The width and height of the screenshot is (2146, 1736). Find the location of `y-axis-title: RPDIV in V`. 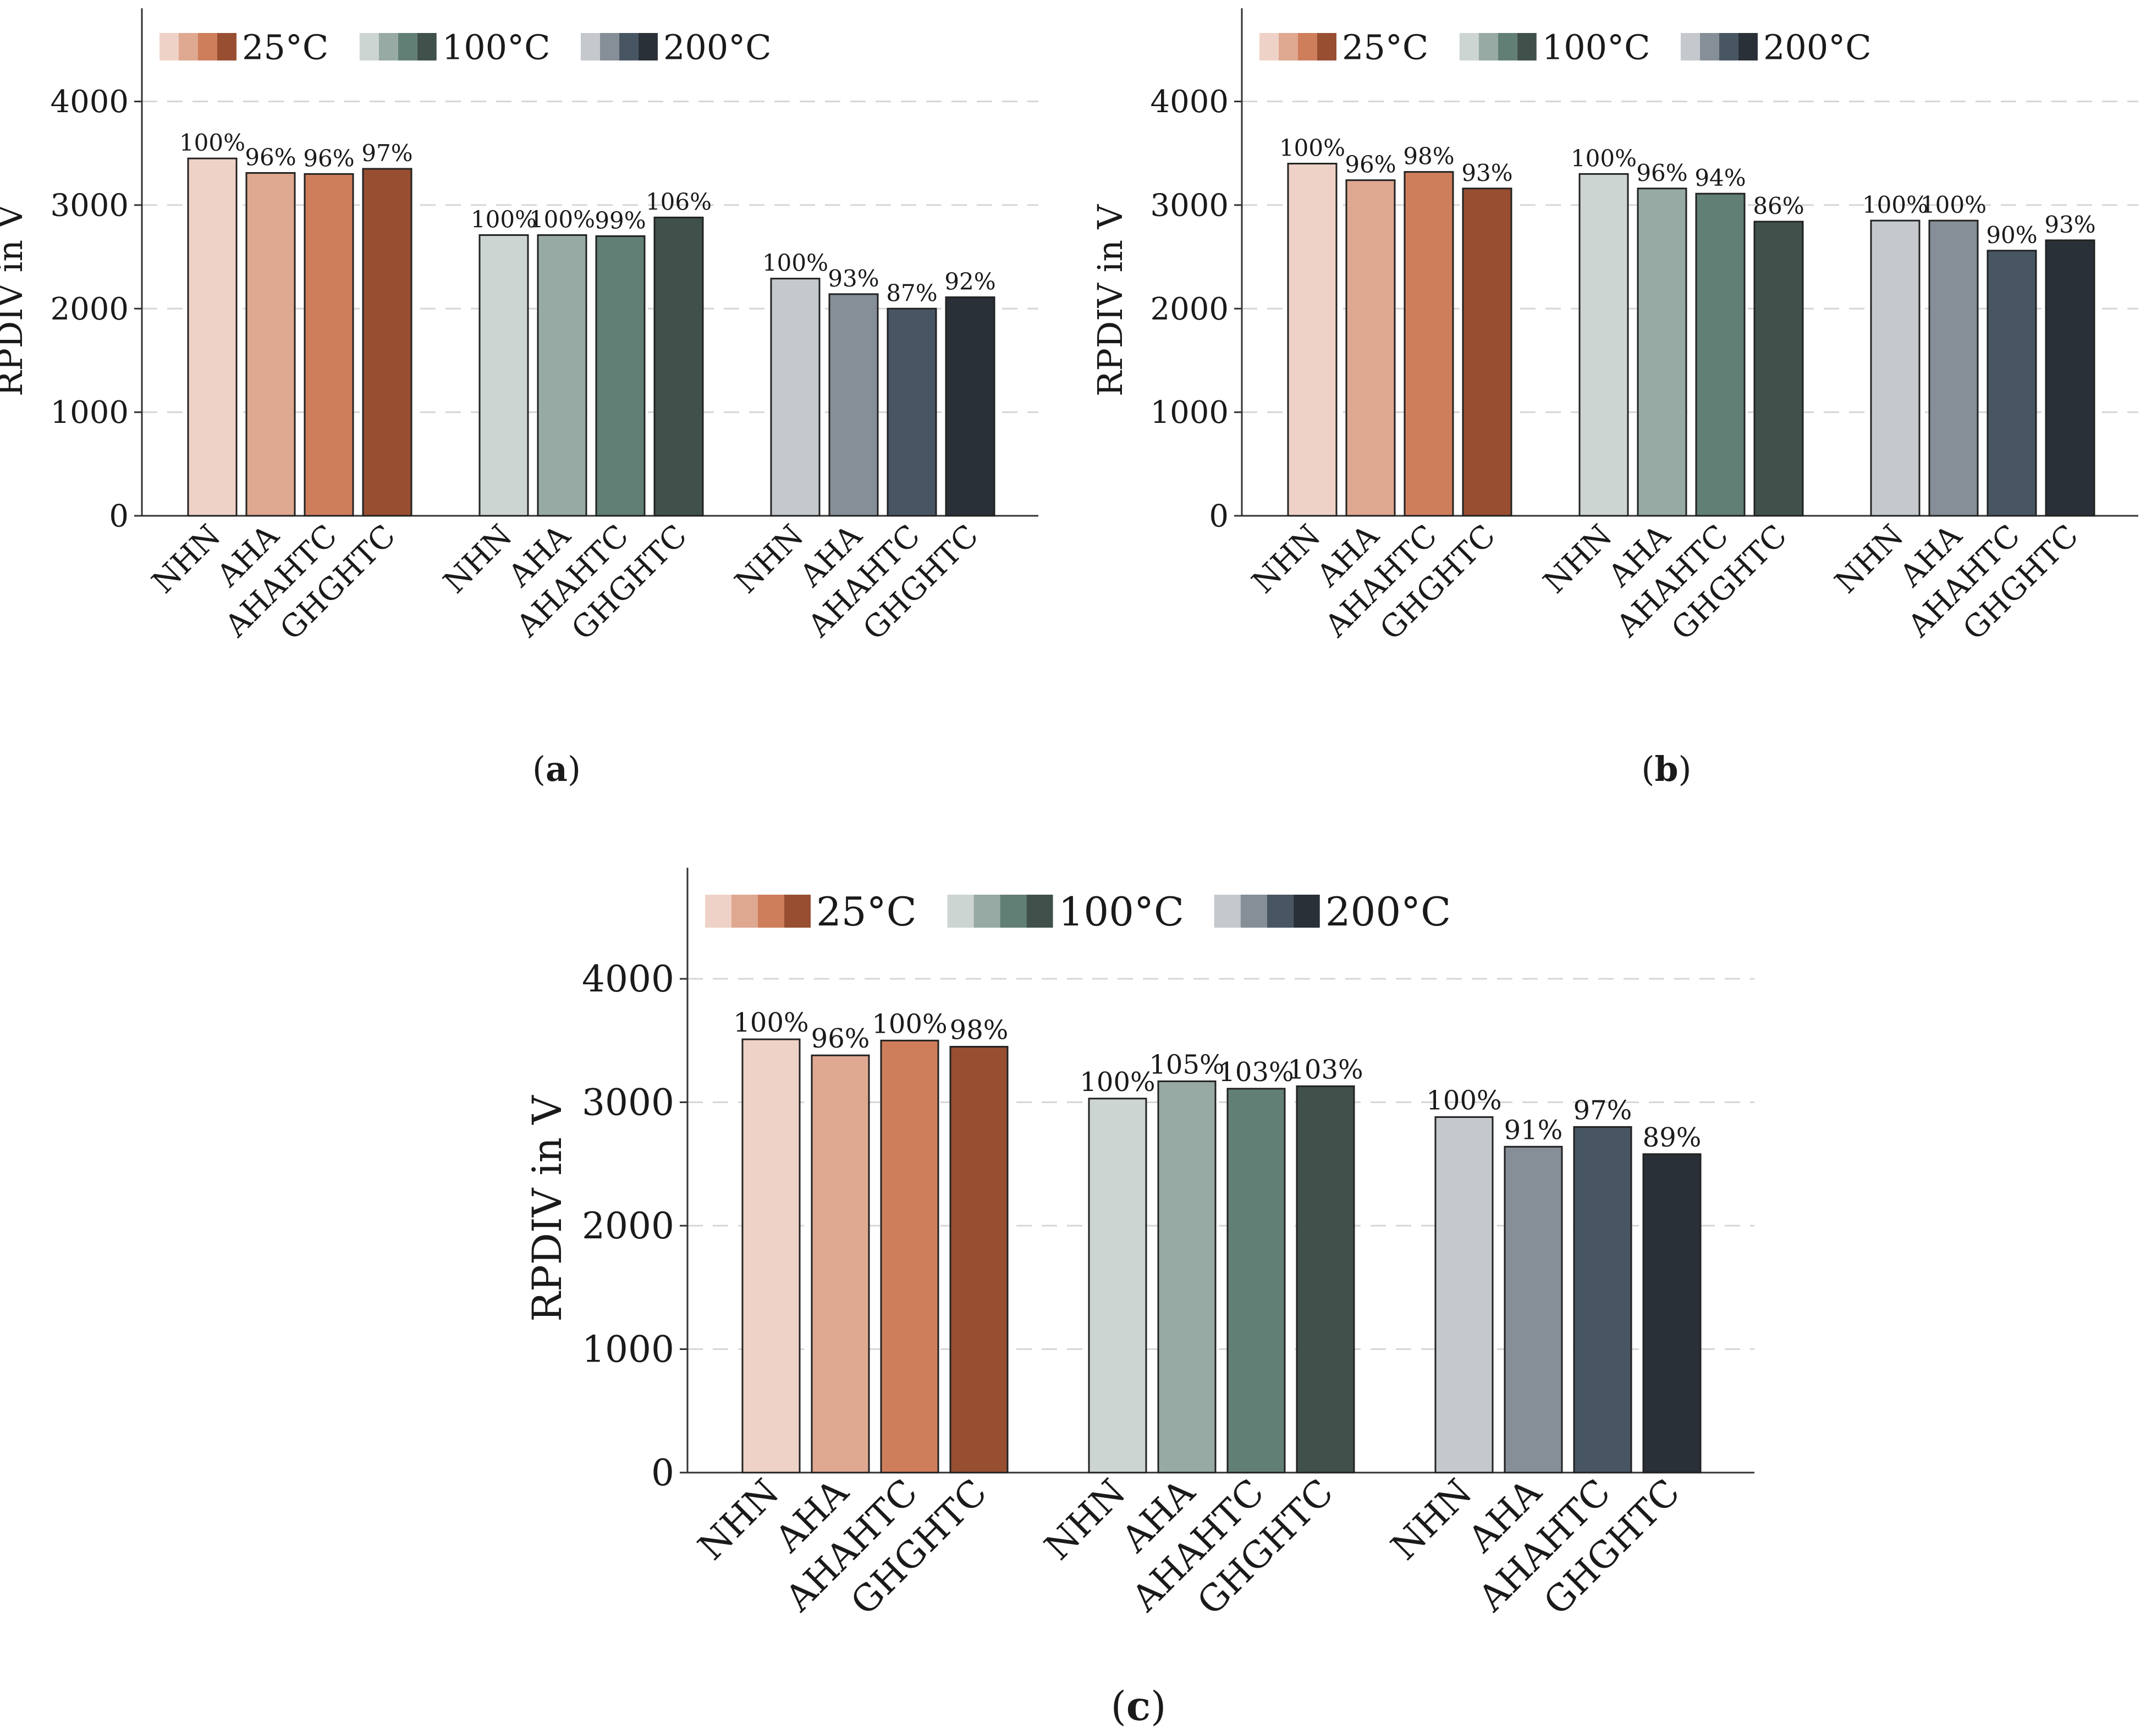

y-axis-title: RPDIV in V is located at coordinates (15, 300).